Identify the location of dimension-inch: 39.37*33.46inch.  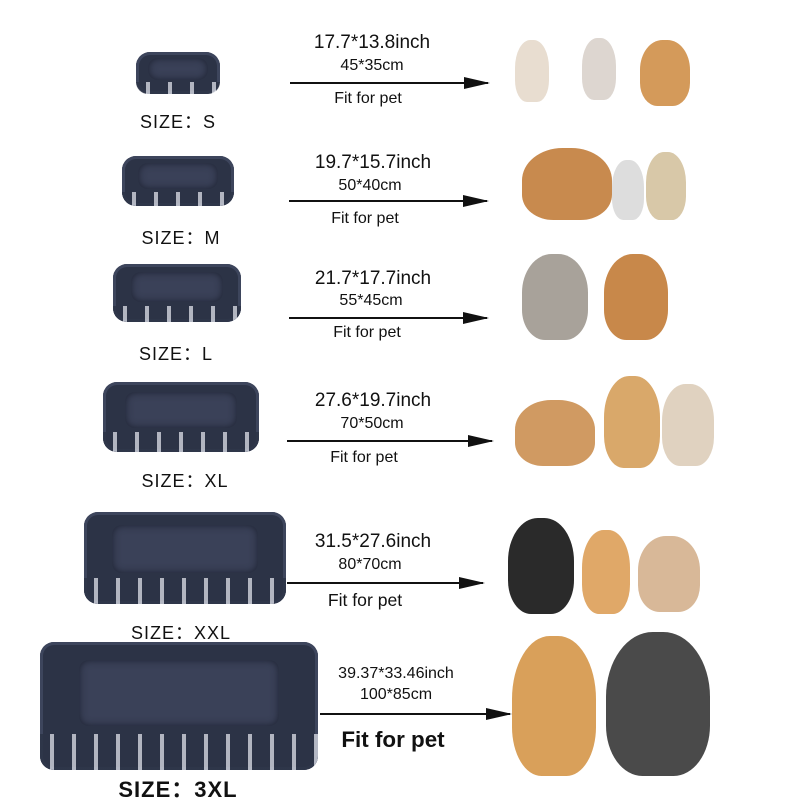
(396, 673).